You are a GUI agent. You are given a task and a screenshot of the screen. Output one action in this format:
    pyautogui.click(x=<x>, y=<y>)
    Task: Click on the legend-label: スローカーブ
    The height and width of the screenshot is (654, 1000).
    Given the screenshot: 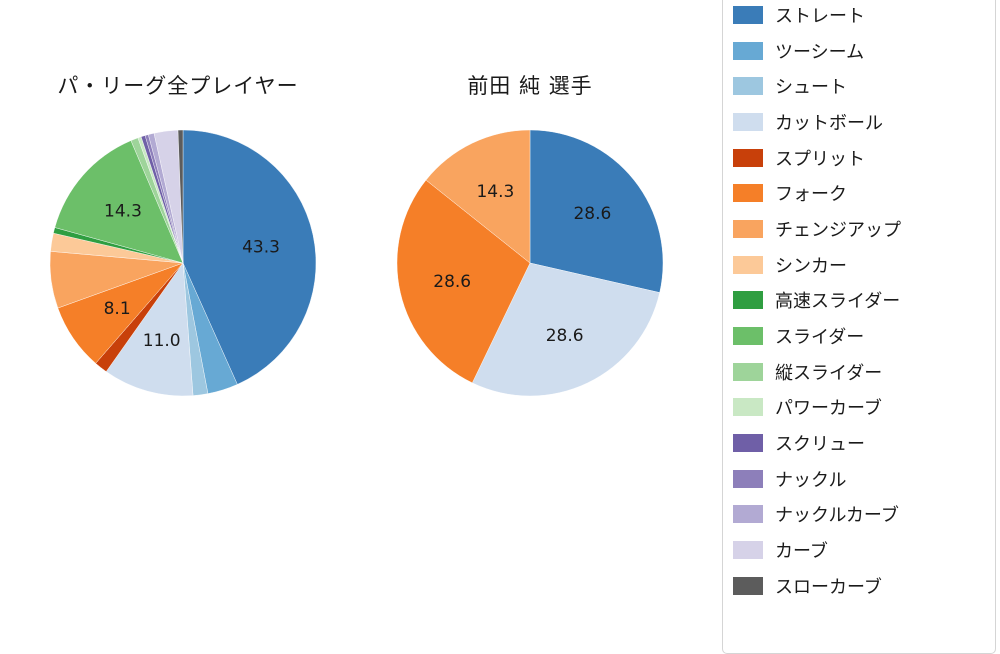 What is the action you would take?
    pyautogui.click(x=828, y=587)
    